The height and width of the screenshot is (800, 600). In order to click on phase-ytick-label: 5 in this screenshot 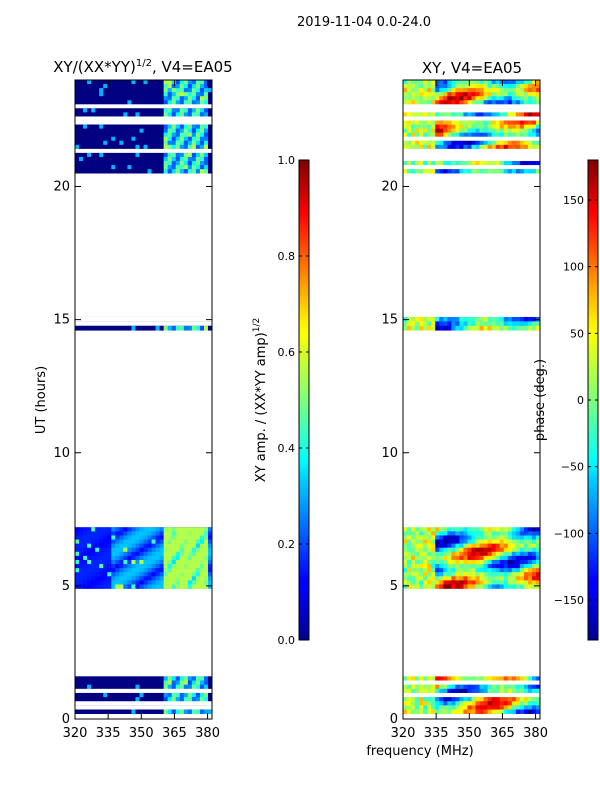, I will do `click(394, 586)`.